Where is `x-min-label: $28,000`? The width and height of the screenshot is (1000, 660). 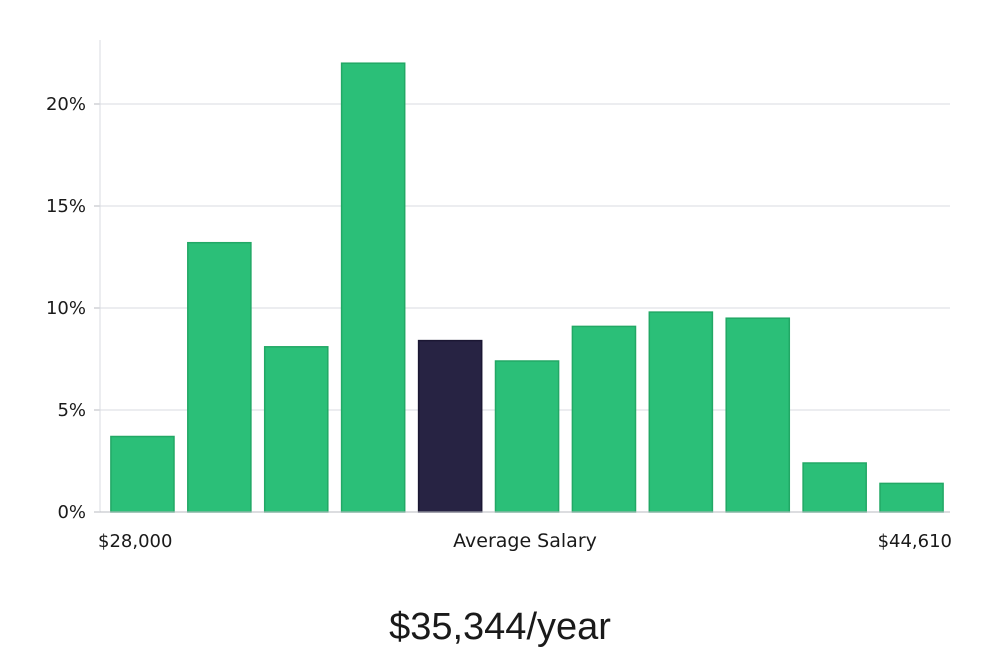
x-min-label: $28,000 is located at coordinates (135, 541).